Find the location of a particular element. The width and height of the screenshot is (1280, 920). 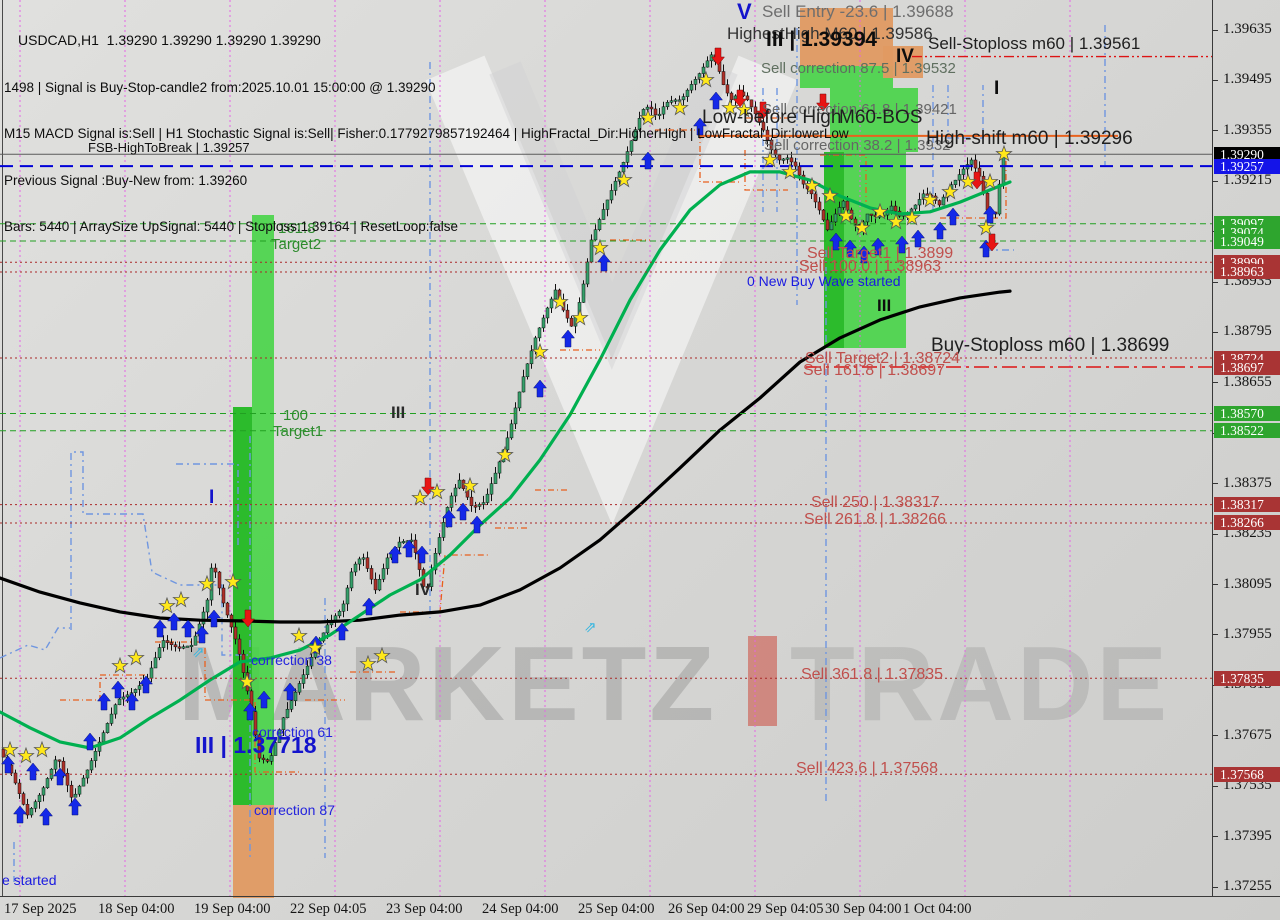

breakout-arrow-icon: ⇗ is located at coordinates (198, 652).